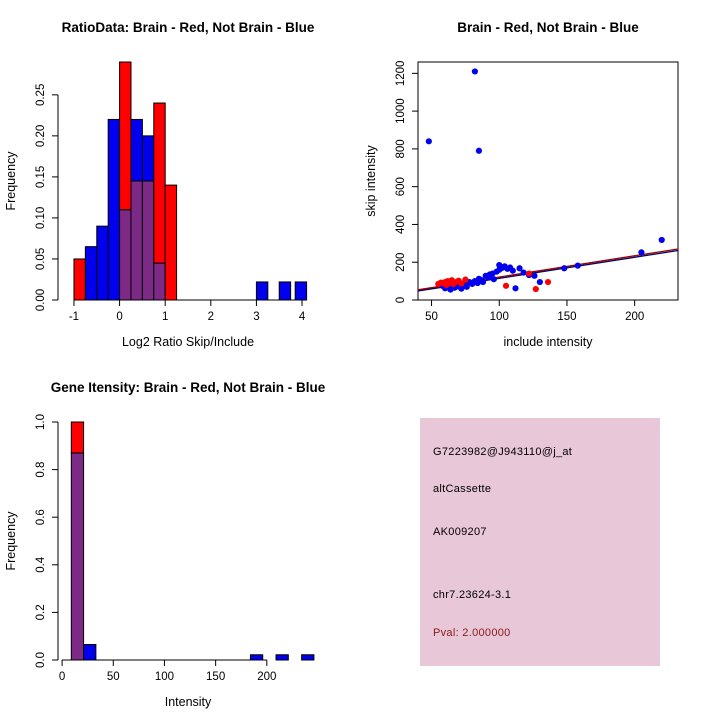 Image resolution: width=720 pixels, height=720 pixels. I want to click on probe-id-text: G7223982@J943110@j_at, so click(503, 452).